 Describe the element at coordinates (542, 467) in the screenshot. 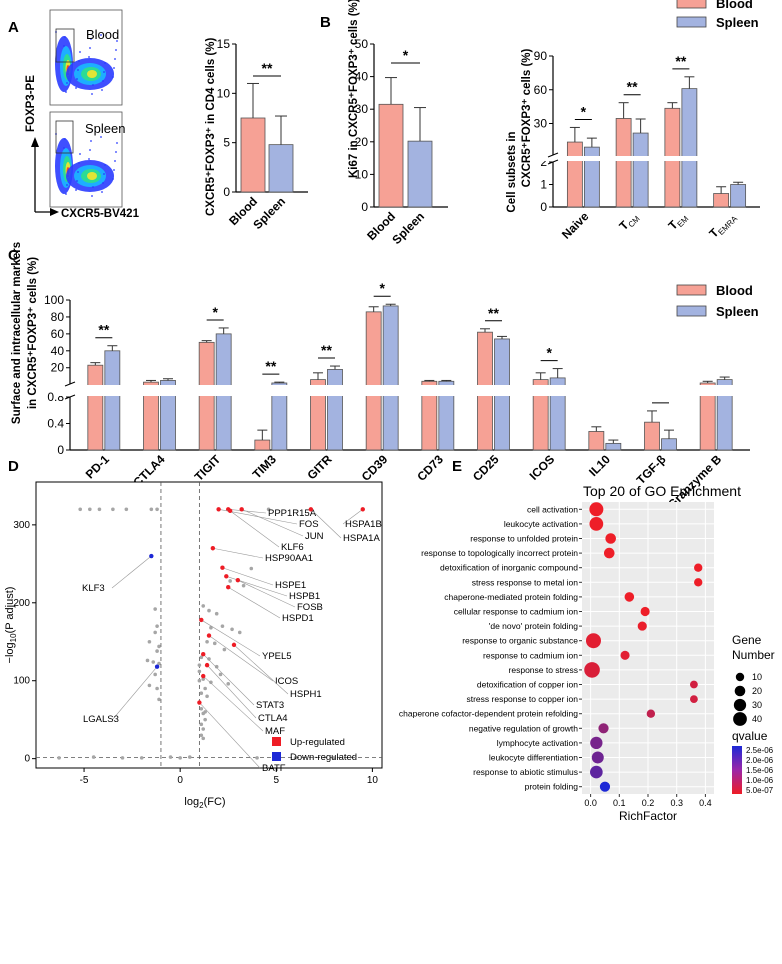

I see `x-tick-label: ICOS` at that location.